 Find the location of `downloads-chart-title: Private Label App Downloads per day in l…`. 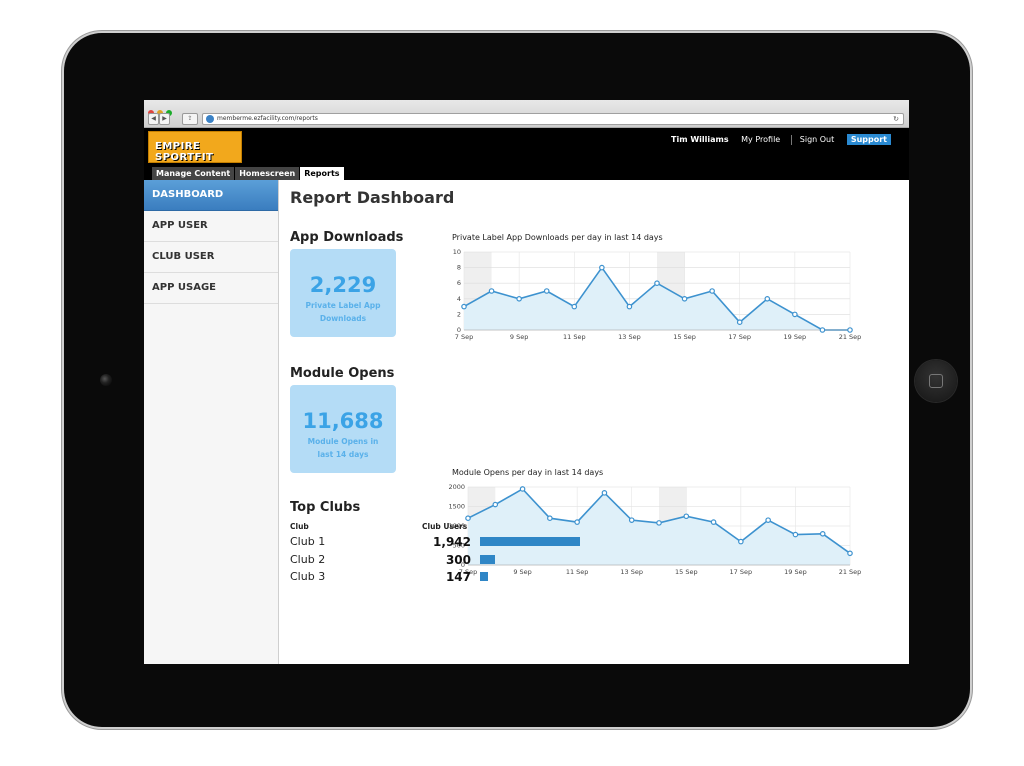

downloads-chart-title: Private Label App Downloads per day in l… is located at coordinates (557, 237).